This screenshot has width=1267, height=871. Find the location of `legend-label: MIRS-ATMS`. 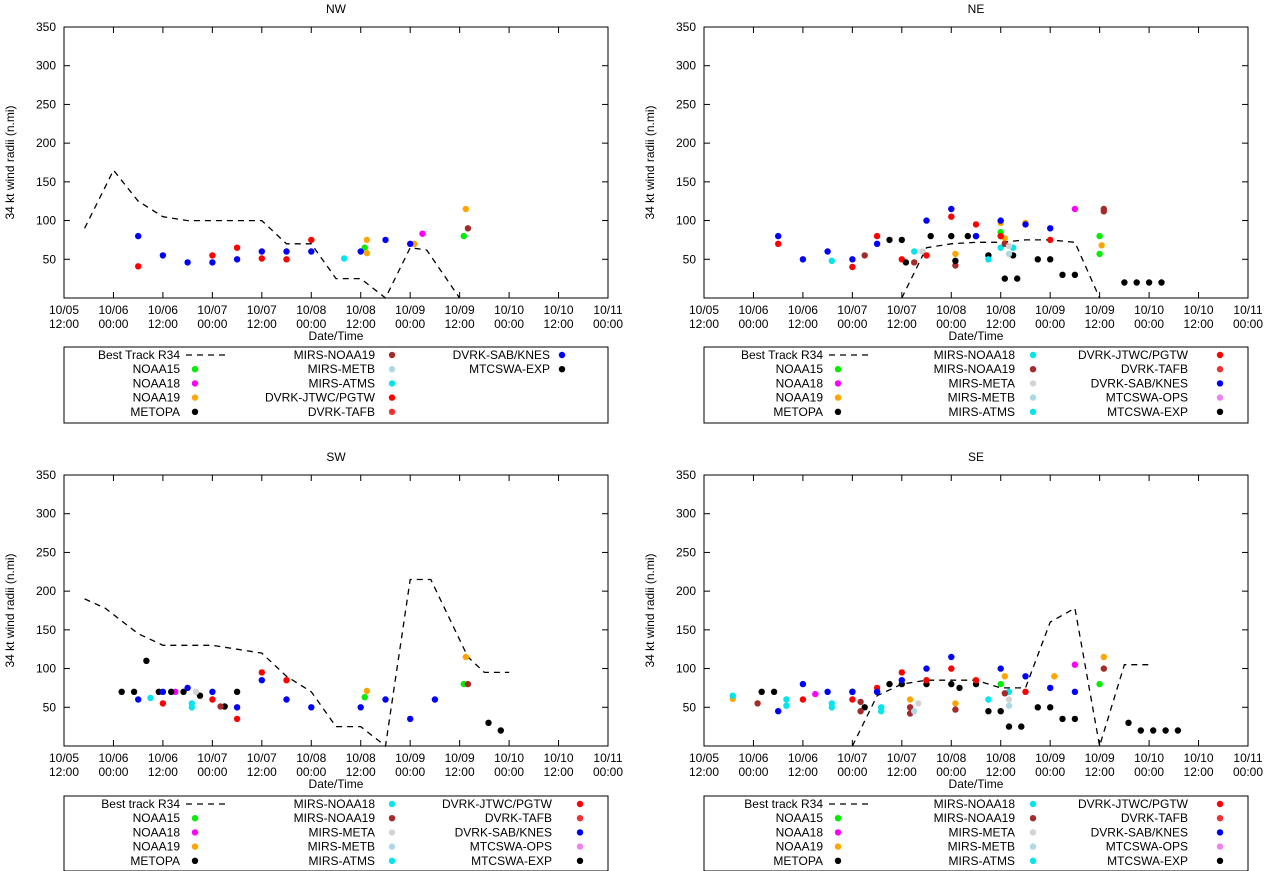

legend-label: MIRS-ATMS is located at coordinates (342, 861).